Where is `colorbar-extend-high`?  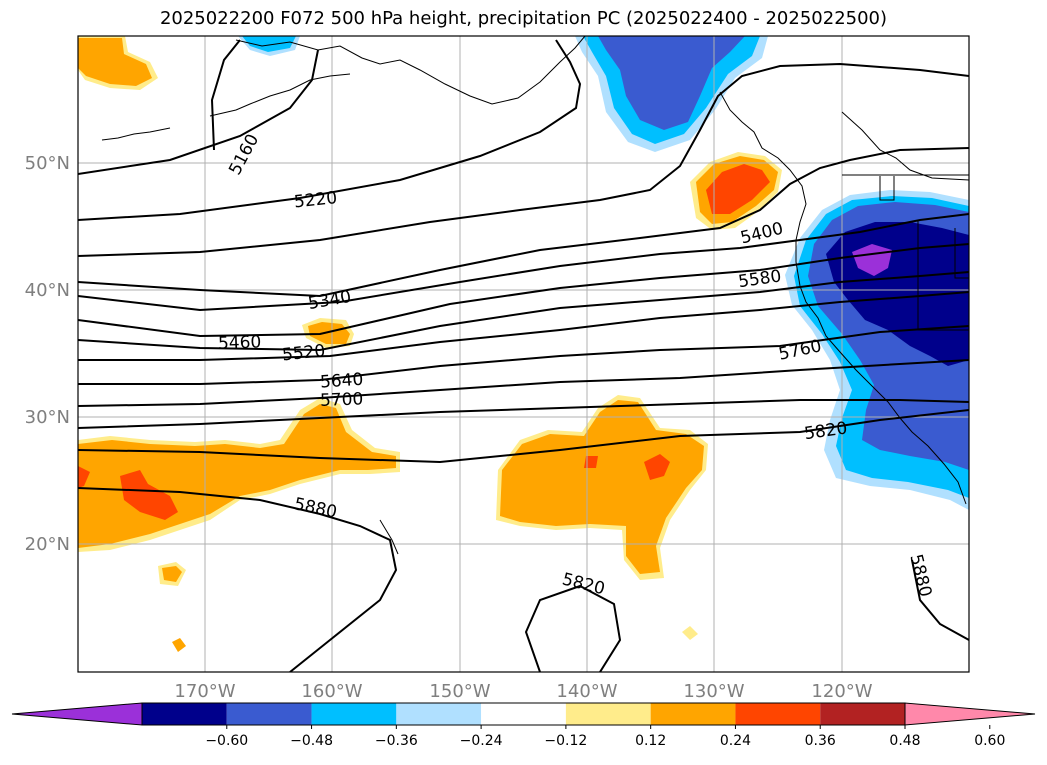
colorbar-extend-high is located at coordinates (970, 714).